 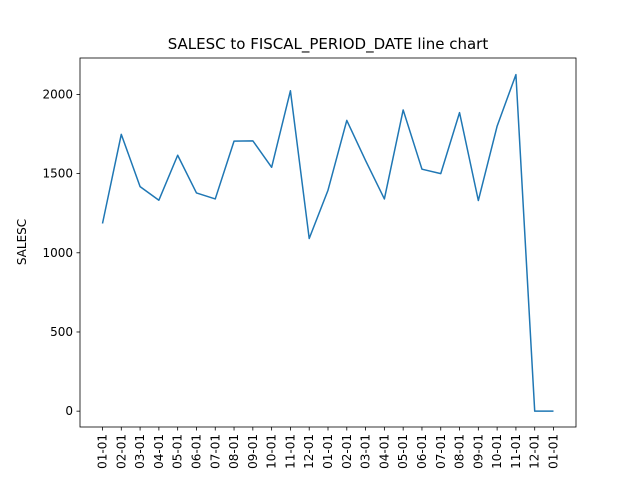 I want to click on y-tick-label: 1000, so click(x=57, y=253).